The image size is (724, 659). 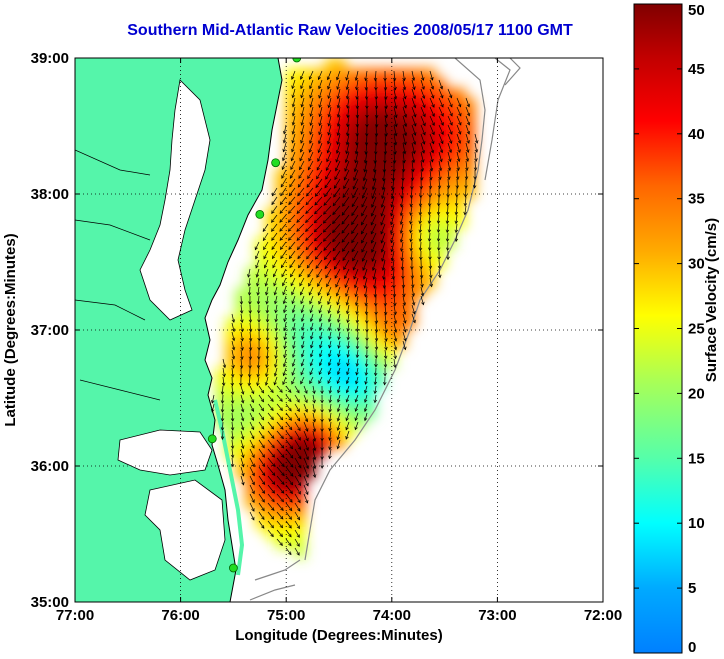 What do you see at coordinates (696, 523) in the screenshot?
I see `colorbar-tick-label: 10` at bounding box center [696, 523].